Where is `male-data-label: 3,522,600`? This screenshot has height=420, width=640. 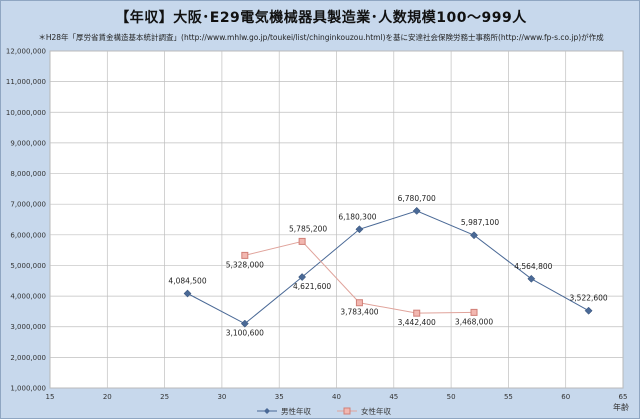 male-data-label: 3,522,600 is located at coordinates (589, 298).